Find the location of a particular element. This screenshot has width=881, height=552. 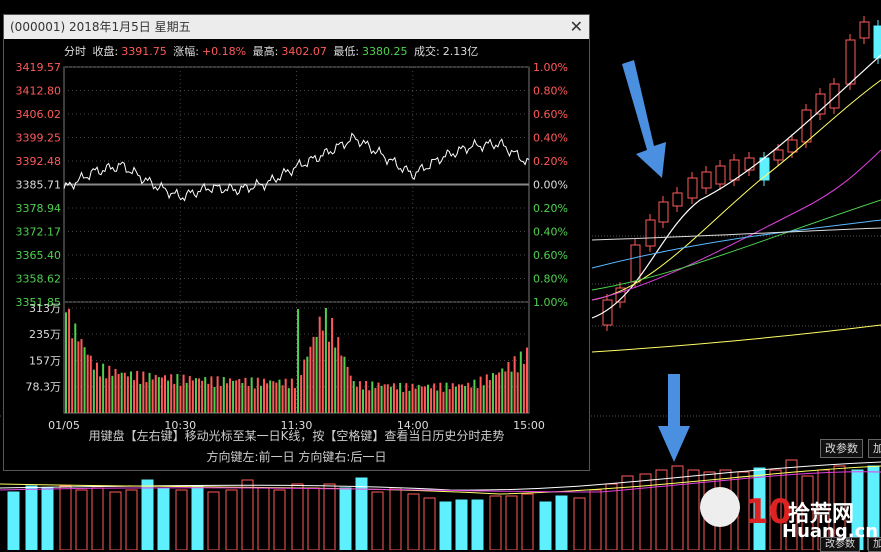

edit-params-button-bottom: 改参数 is located at coordinates (840, 544).